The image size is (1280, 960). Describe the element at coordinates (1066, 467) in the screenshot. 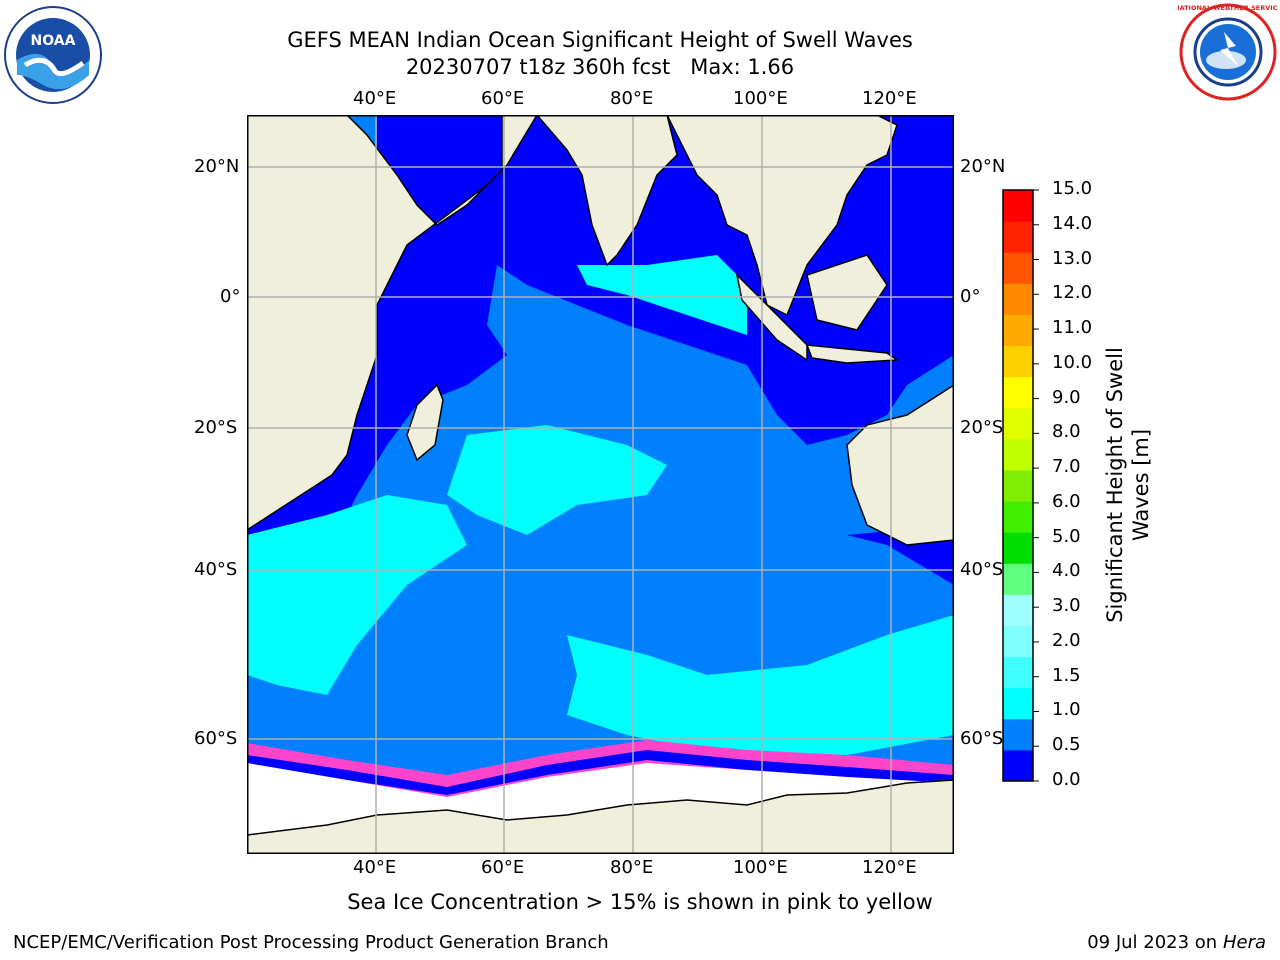

I see `colorbar-tick-label: 7.0` at that location.